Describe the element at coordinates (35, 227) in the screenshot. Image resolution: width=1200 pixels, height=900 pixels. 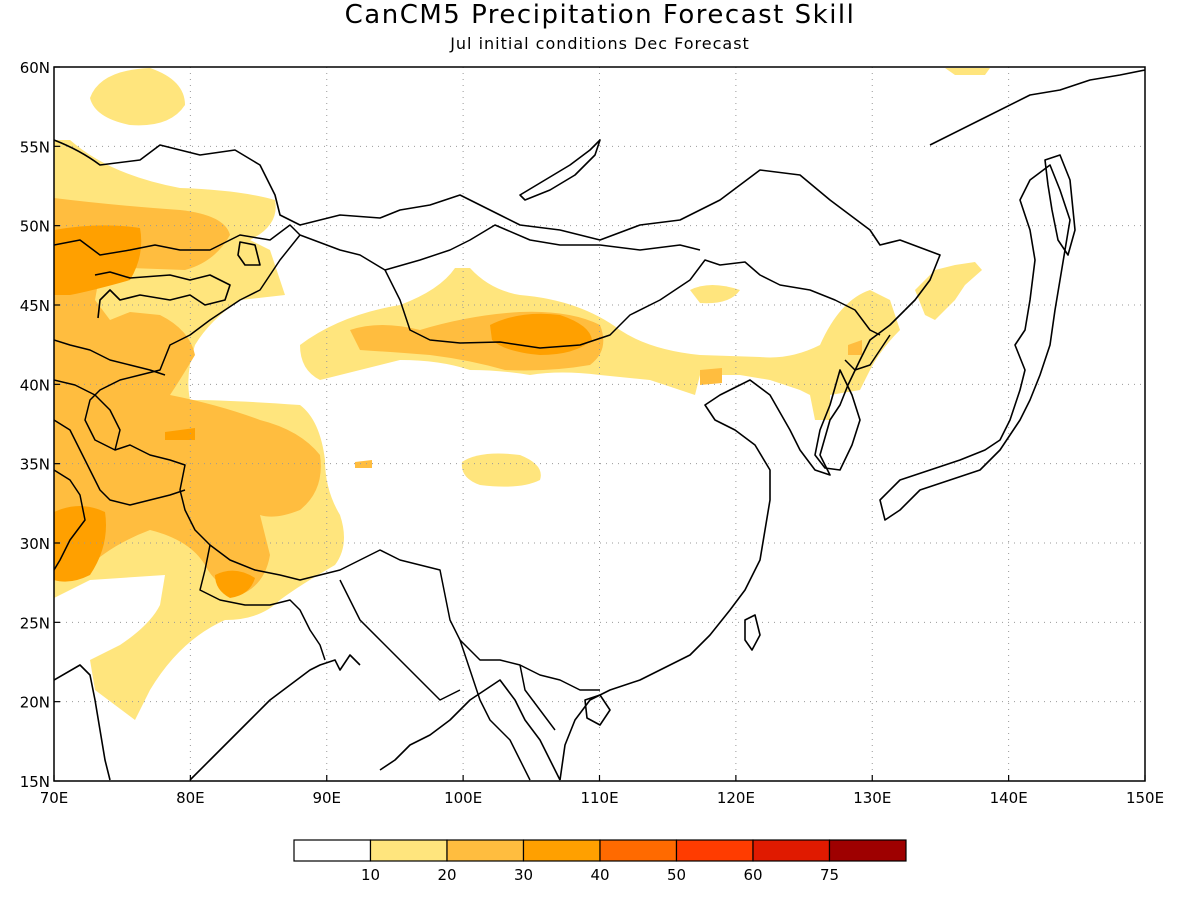
I see `tick-label-lat: 50N` at that location.